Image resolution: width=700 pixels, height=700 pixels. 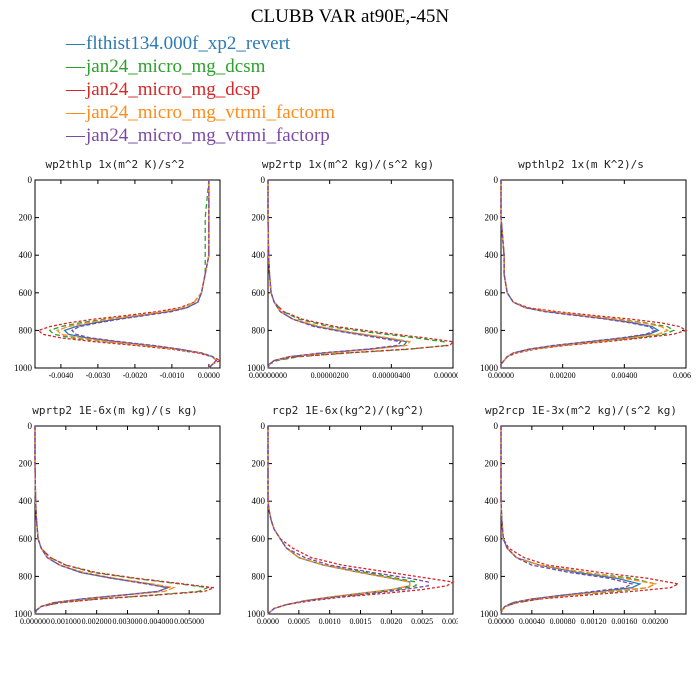 What do you see at coordinates (268, 620) in the screenshot?
I see `x-tick-label: 0.0000` at bounding box center [268, 620].